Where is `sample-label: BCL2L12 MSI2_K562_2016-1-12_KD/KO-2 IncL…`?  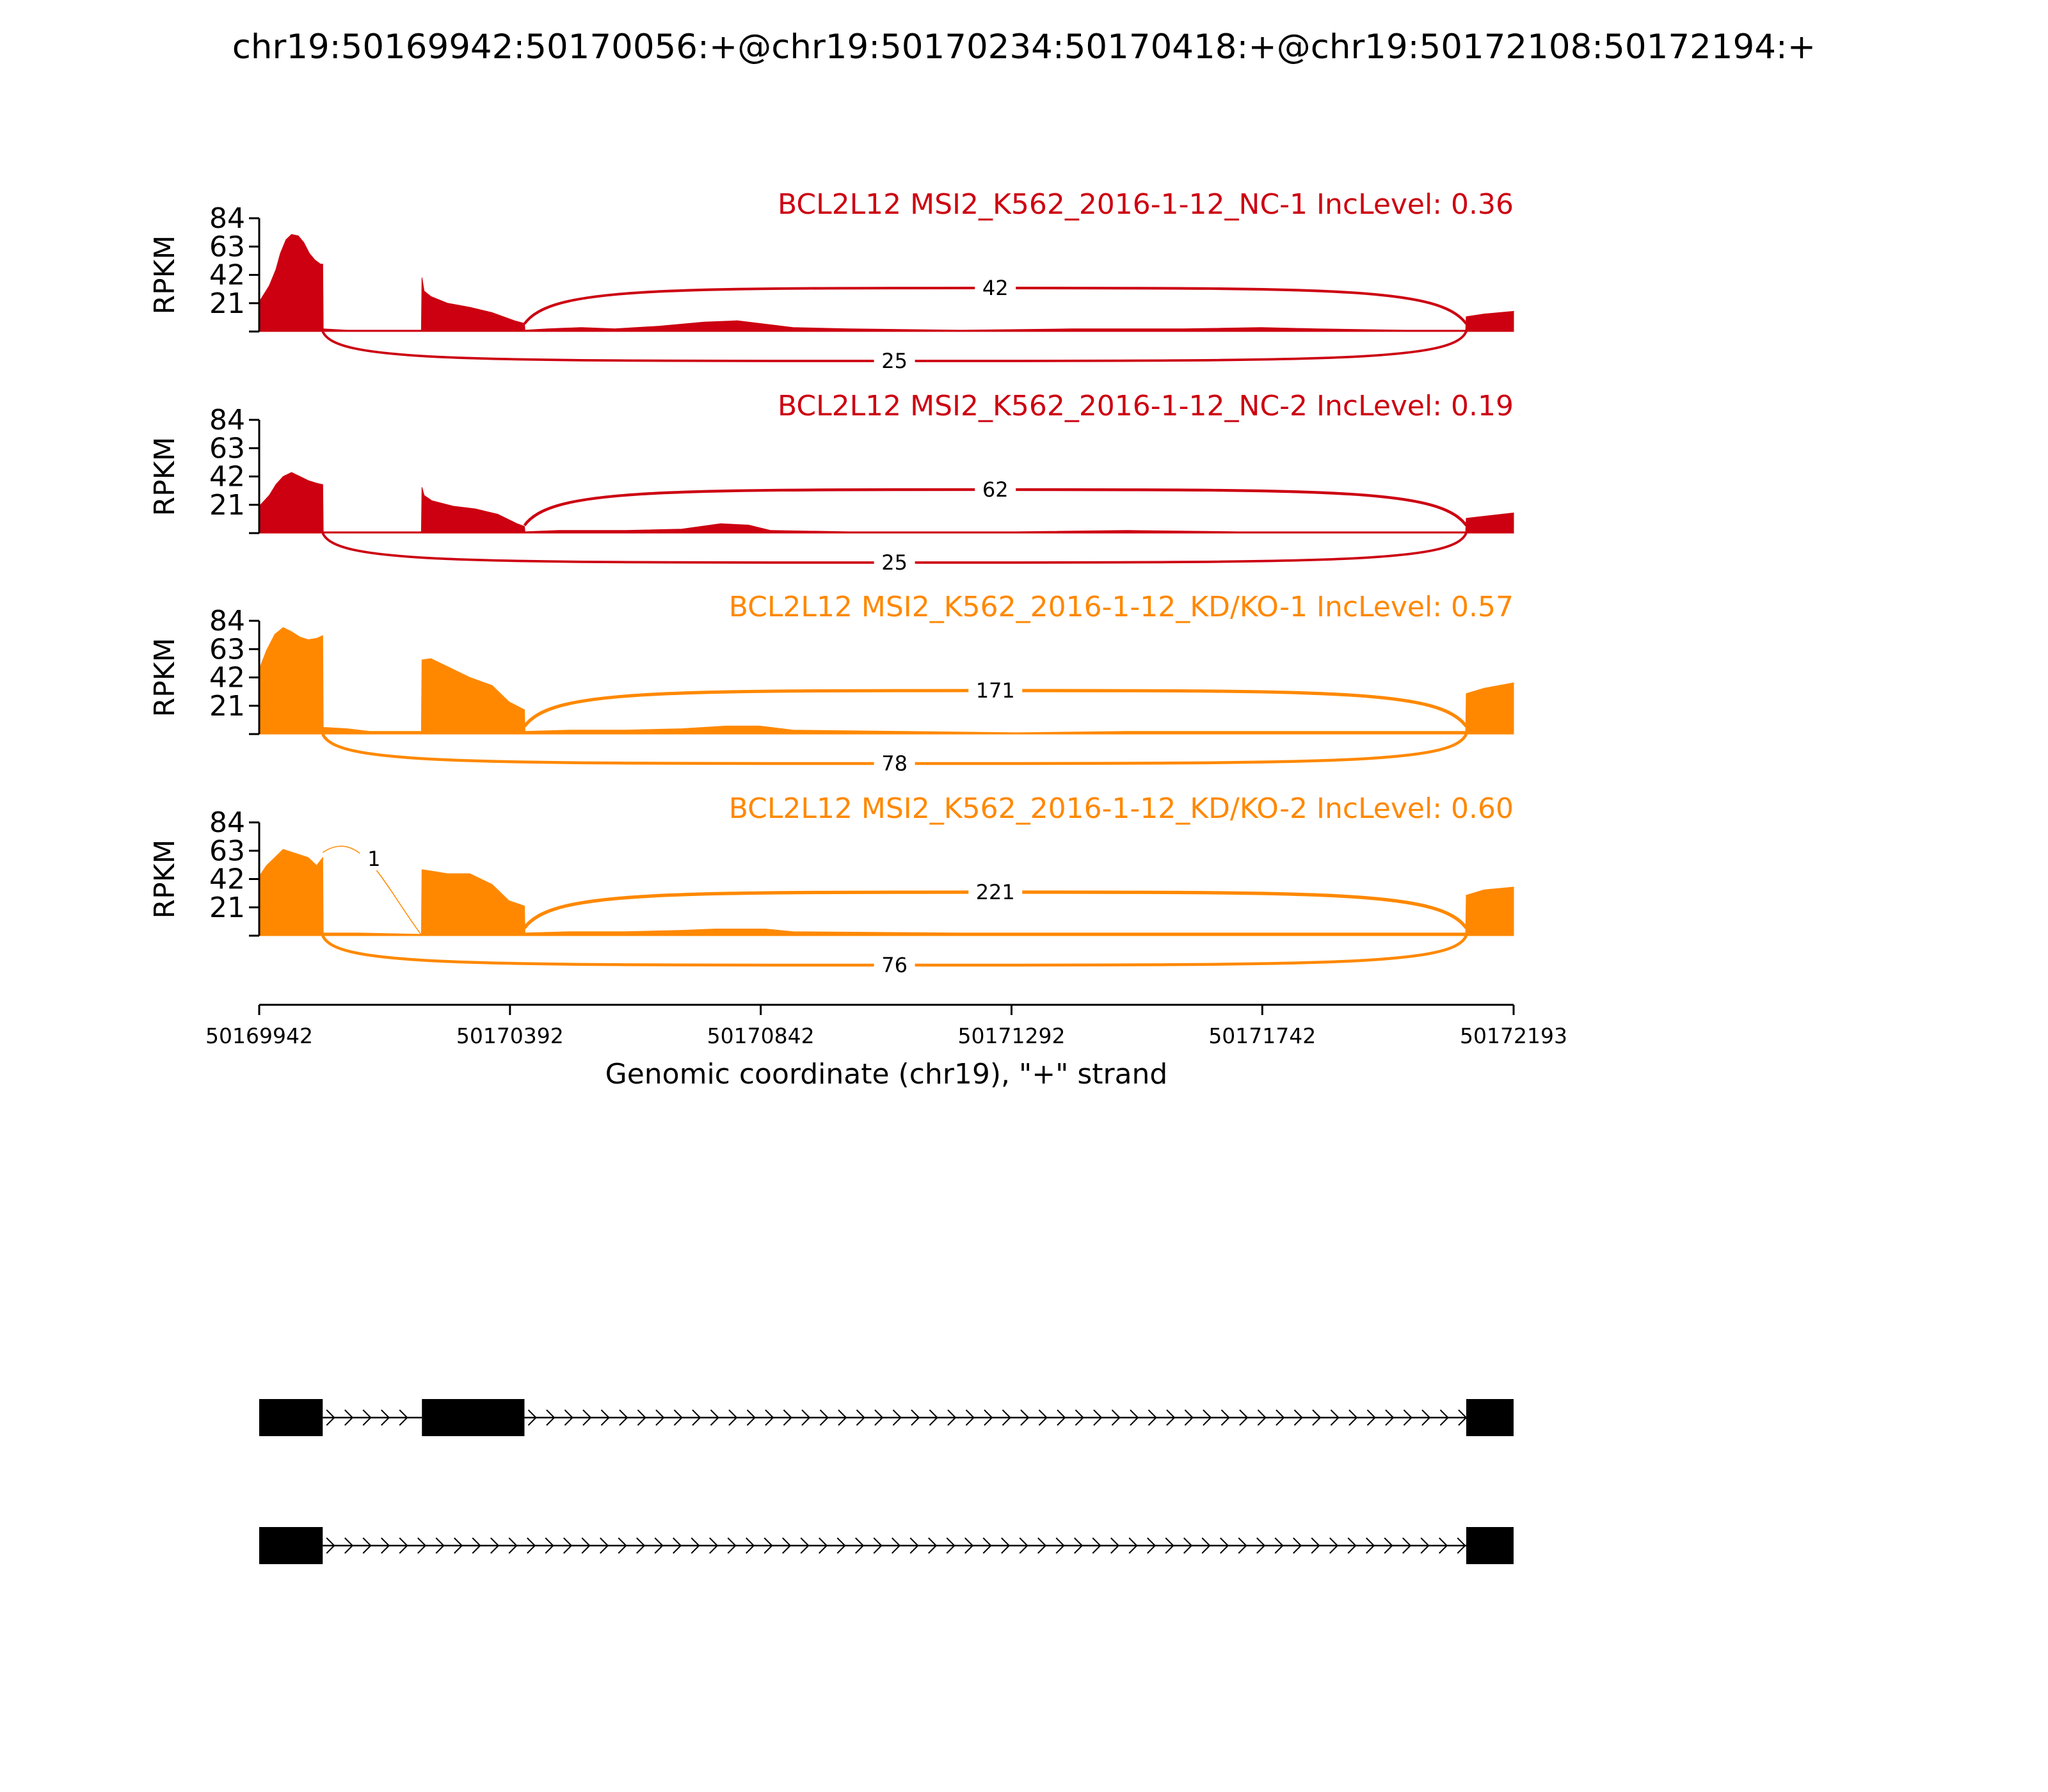 sample-label: BCL2L12 MSI2_K562_2016-1-12_KD/KO-2 IncL… is located at coordinates (1121, 808).